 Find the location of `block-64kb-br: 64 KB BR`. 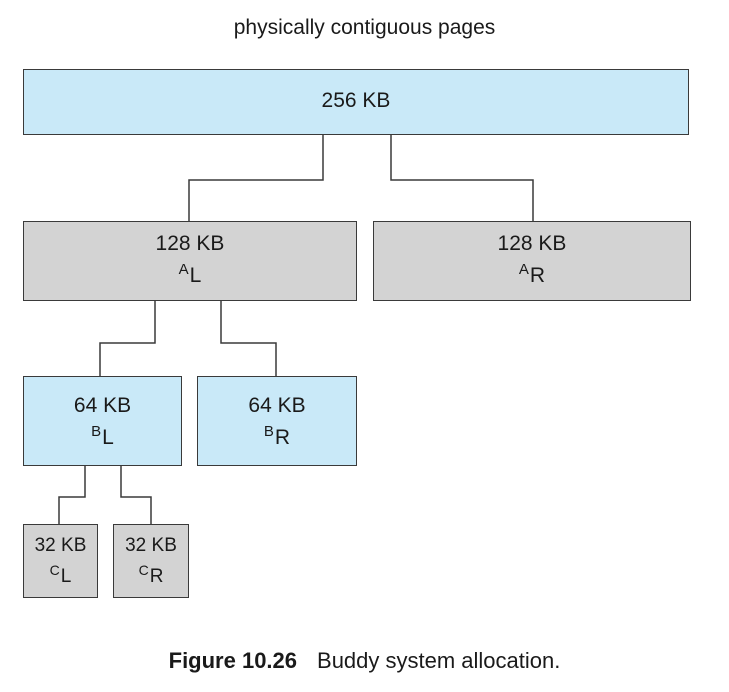

block-64kb-br: 64 KB BR is located at coordinates (277, 421).